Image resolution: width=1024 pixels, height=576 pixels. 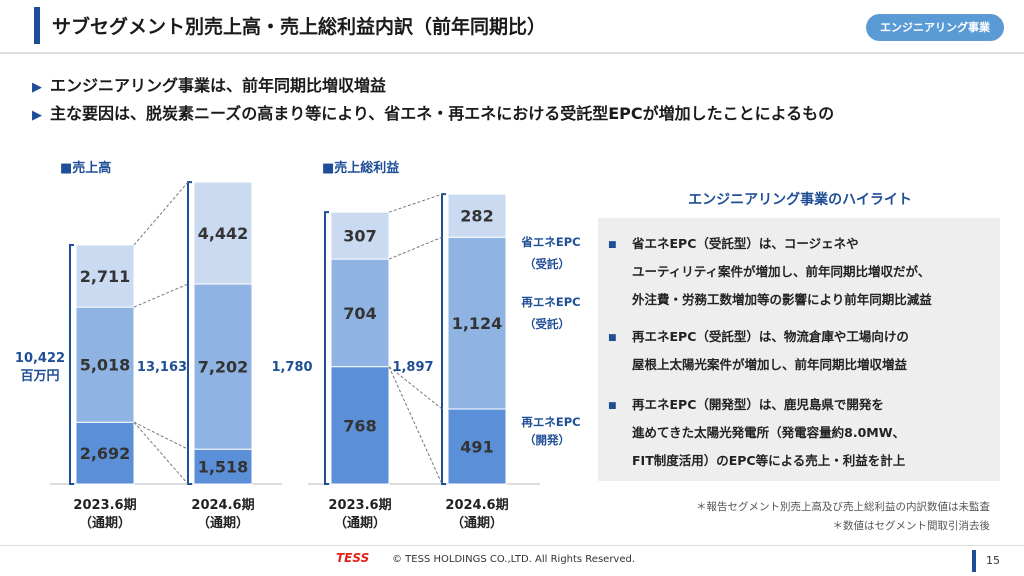 What do you see at coordinates (782, 299) in the screenshot?
I see `highlight-1-line-3: 外注費・労務工数増加等の影響により前年同期比減益` at bounding box center [782, 299].